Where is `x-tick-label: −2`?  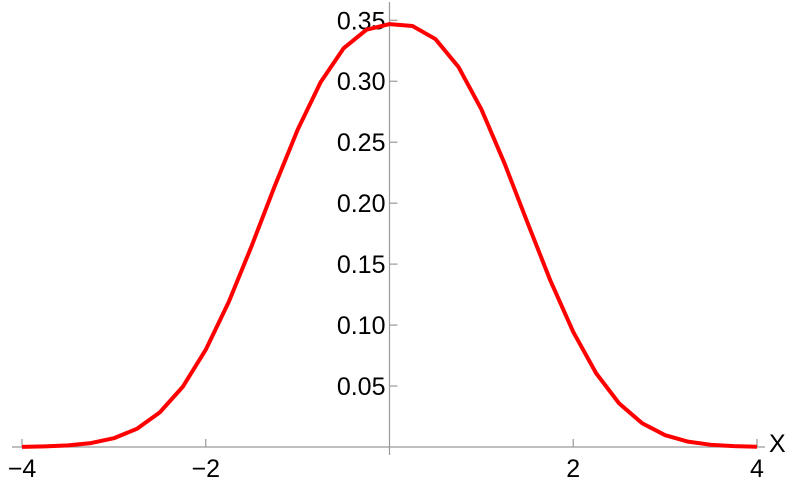 x-tick-label: −2 is located at coordinates (205, 469).